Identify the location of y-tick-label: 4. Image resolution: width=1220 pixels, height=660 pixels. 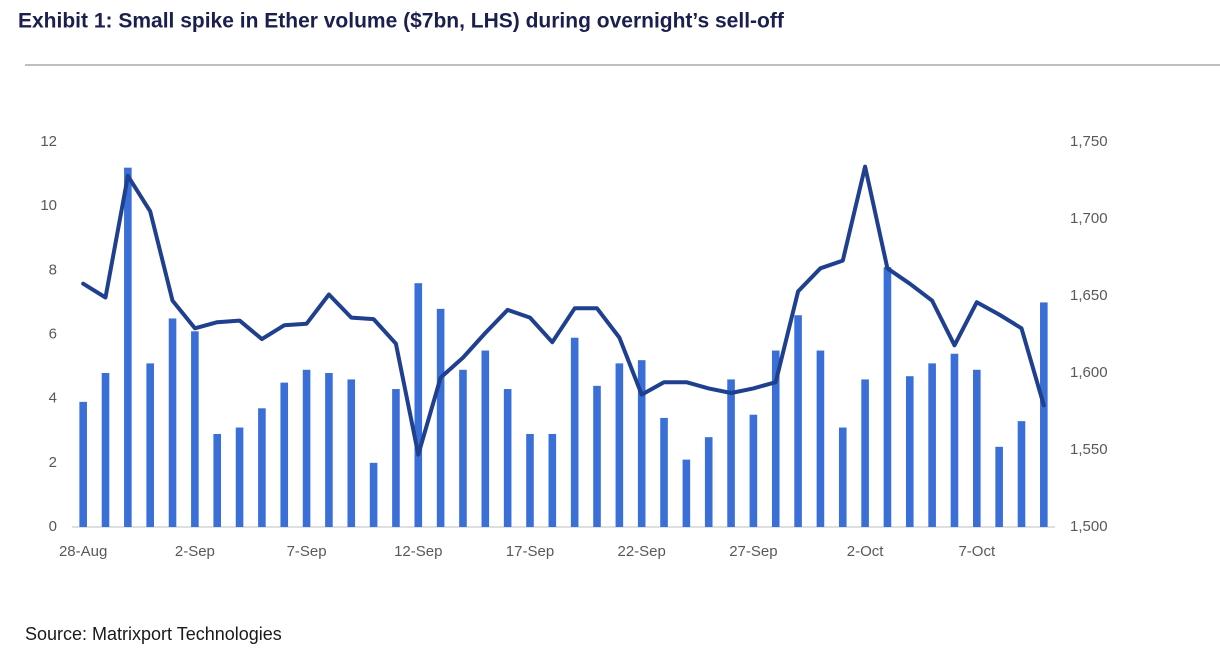
(53, 398).